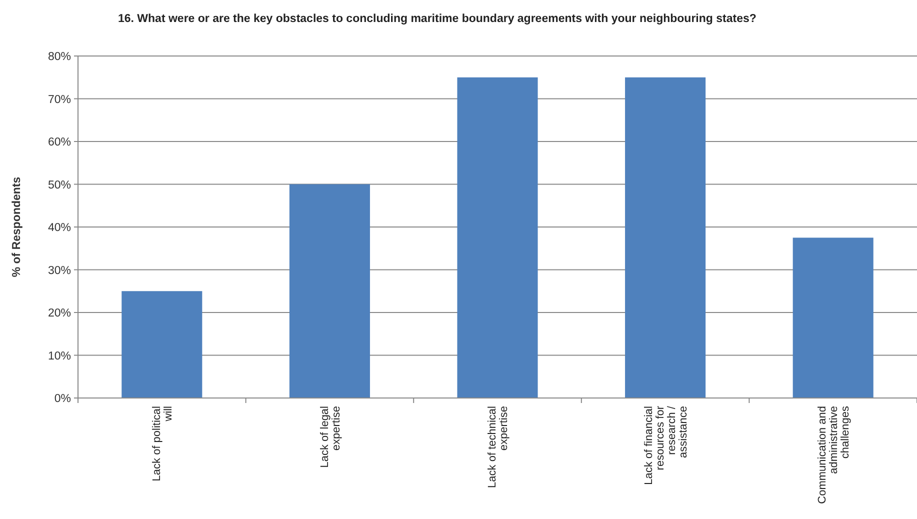 The height and width of the screenshot is (519, 917). What do you see at coordinates (59, 314) in the screenshot?
I see `y-tick-label: 20%` at bounding box center [59, 314].